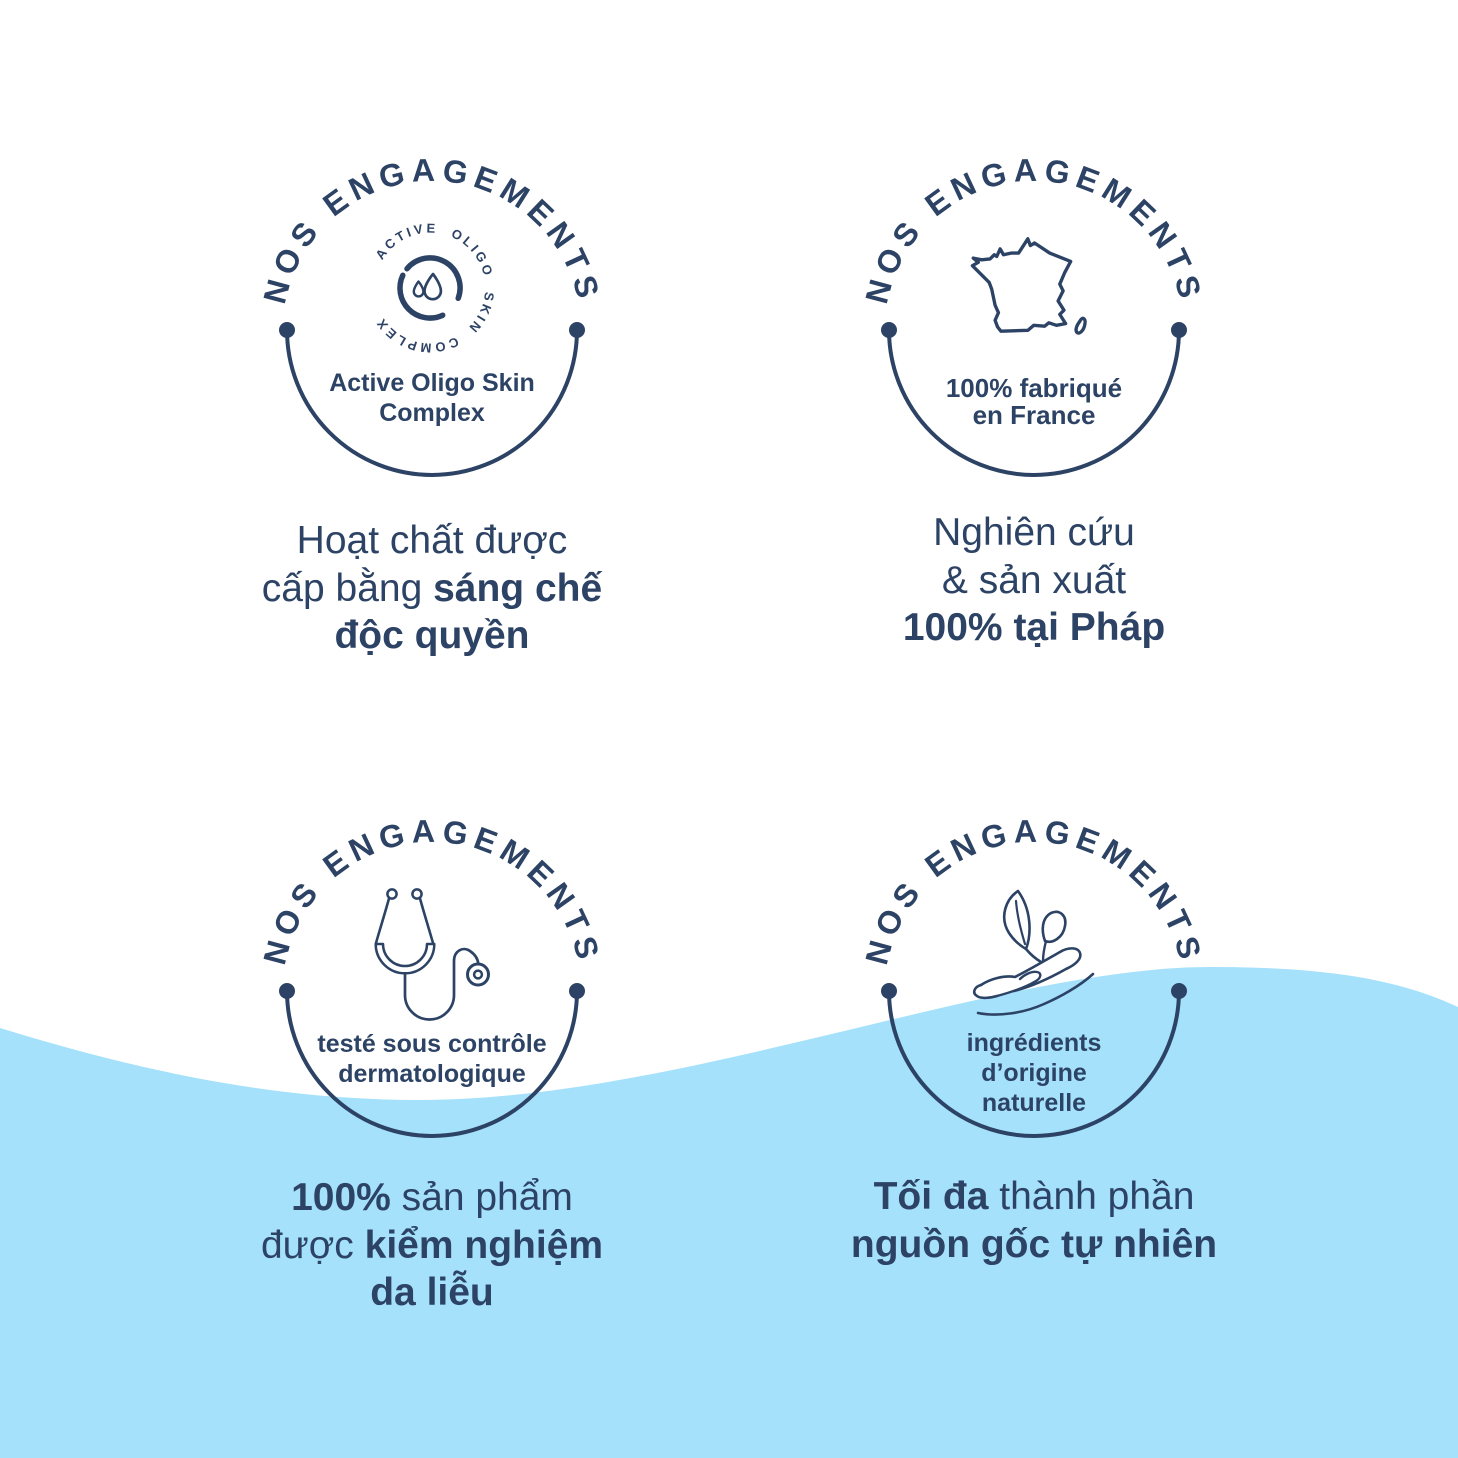 The width and height of the screenshot is (1458, 1458). I want to click on hand-fingertips, so click(985, 991).